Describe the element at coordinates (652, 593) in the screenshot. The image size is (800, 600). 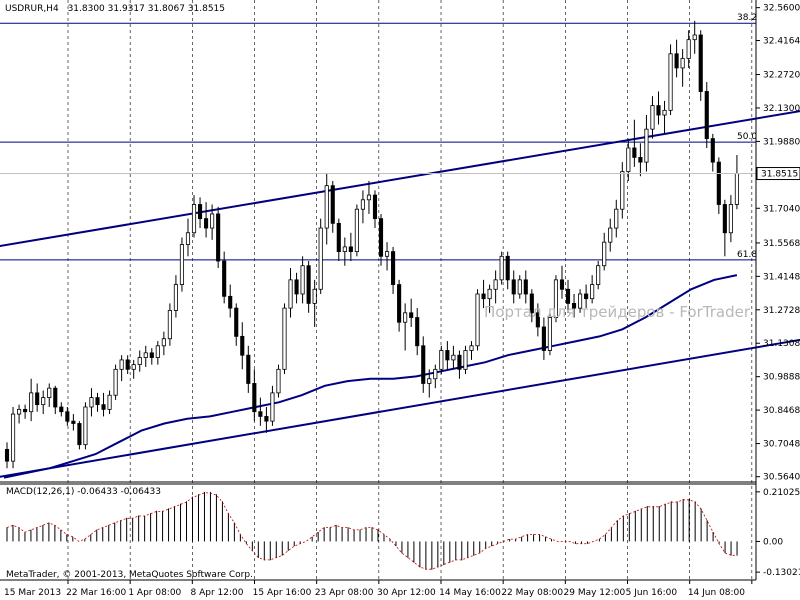
I see `x-tick-label: 5 Jun 16:00` at that location.